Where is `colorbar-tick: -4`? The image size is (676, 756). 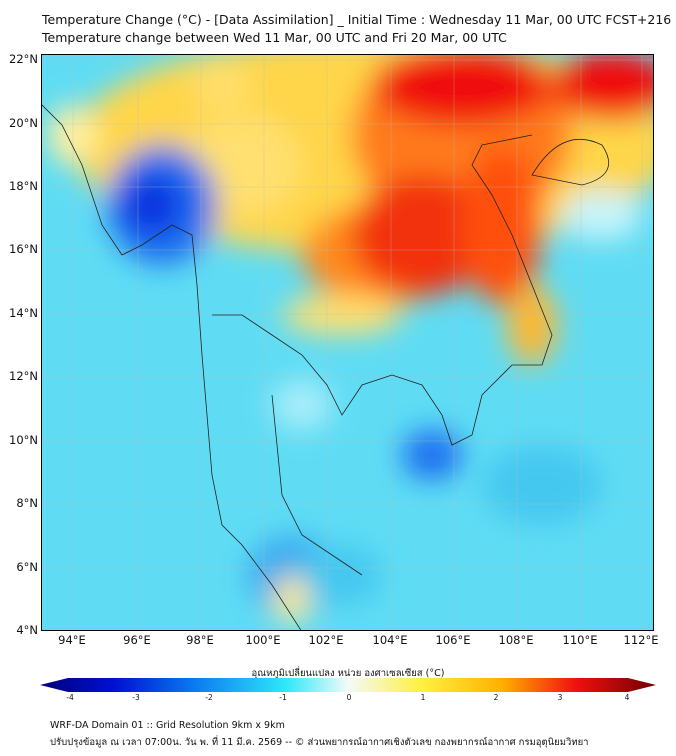 colorbar-tick: -4 is located at coordinates (70, 697).